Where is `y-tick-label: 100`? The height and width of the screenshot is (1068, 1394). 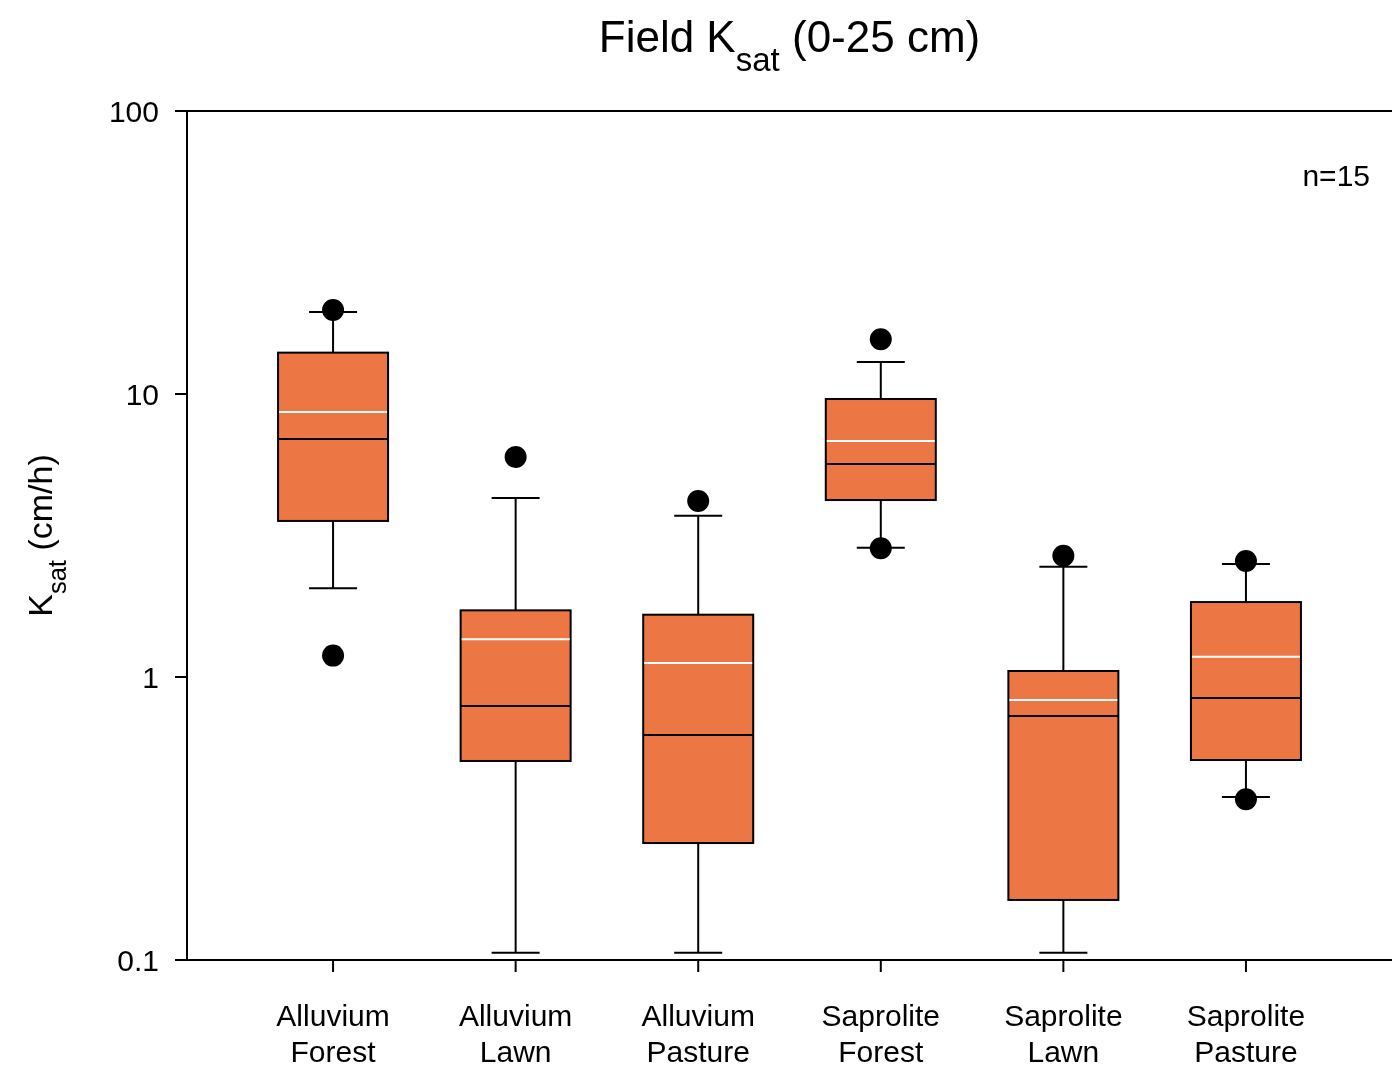
y-tick-label: 100 is located at coordinates (133, 111).